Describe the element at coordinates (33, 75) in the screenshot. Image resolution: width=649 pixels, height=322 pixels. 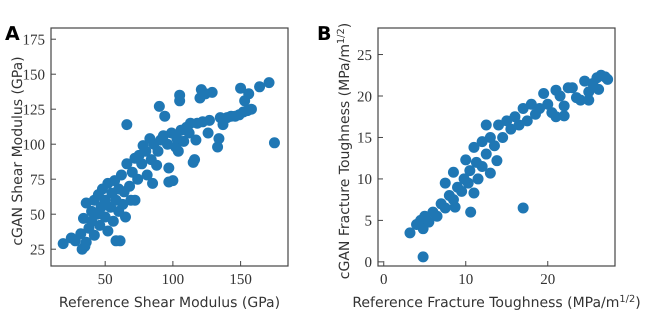
I see `y-tick-label: 150` at that location.